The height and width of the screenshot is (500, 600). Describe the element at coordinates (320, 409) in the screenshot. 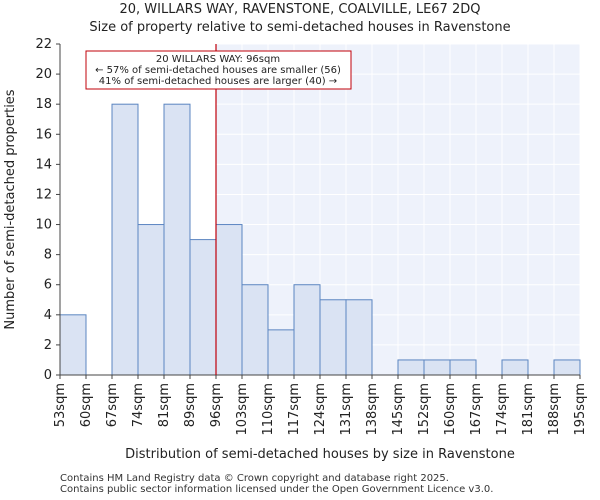

I see `x-tick-label: 124sqm` at that location.